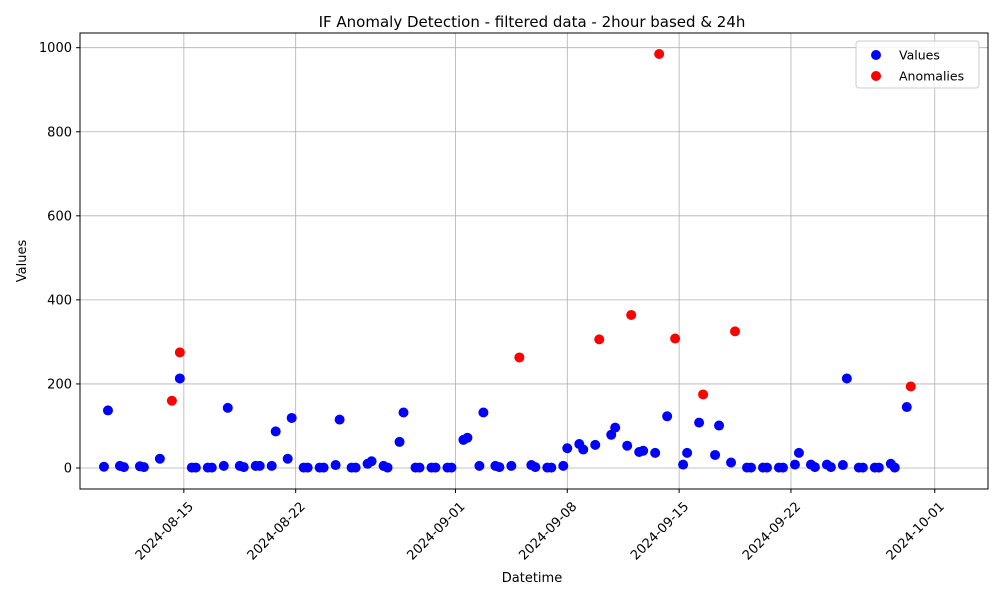 The width and height of the screenshot is (1000, 604). What do you see at coordinates (876, 55) in the screenshot?
I see `legend-marker-values` at bounding box center [876, 55].